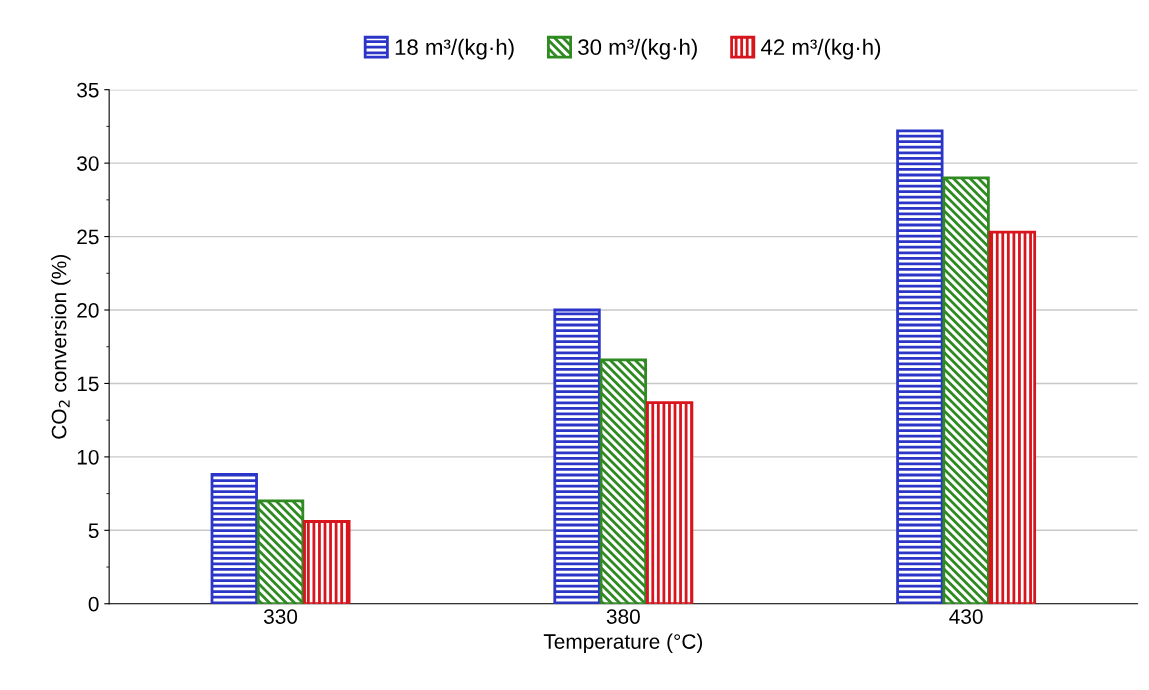 This screenshot has width=1149, height=690. I want to click on y-tick-label: 25, so click(88, 237).